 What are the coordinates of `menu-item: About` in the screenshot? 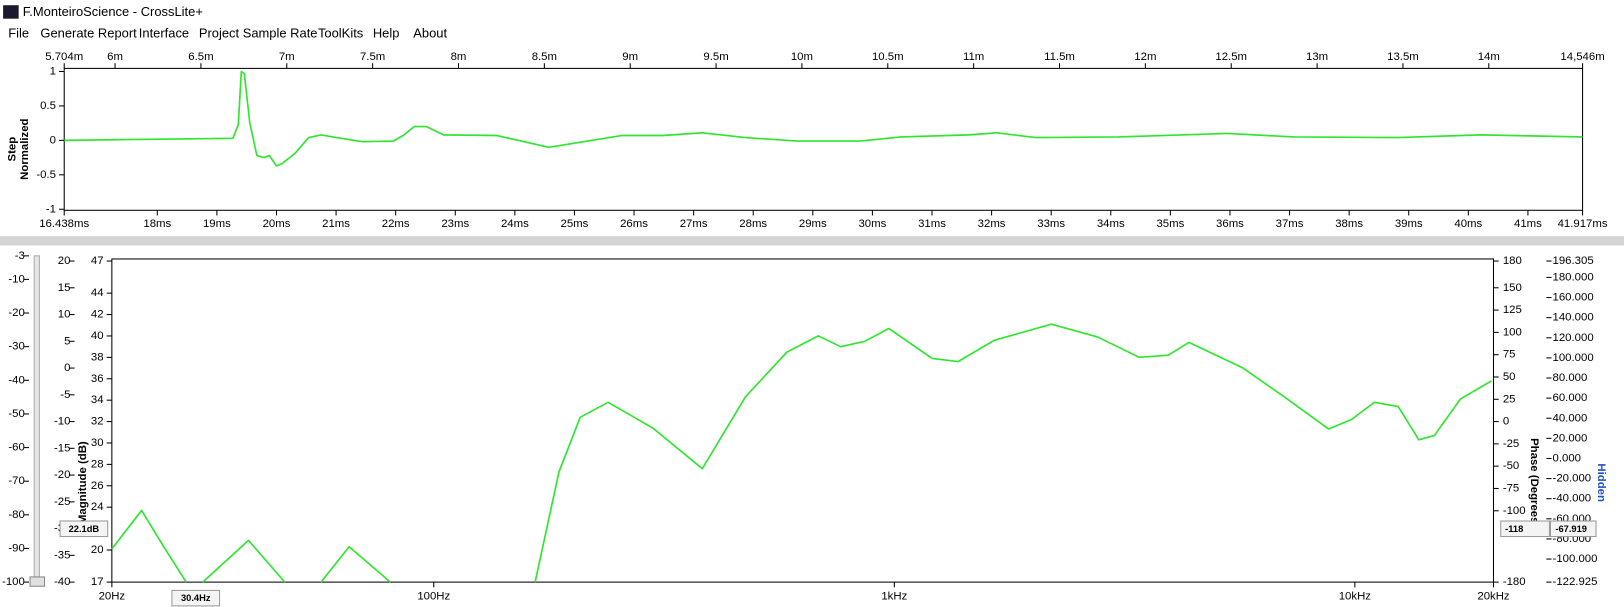 It's located at (430, 33).